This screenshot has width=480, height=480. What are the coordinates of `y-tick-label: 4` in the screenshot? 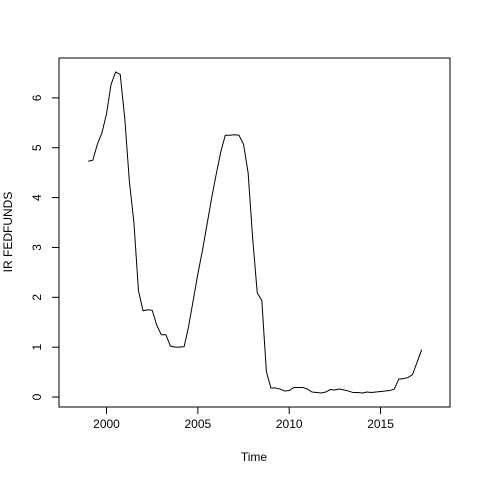 It's located at (37, 197).